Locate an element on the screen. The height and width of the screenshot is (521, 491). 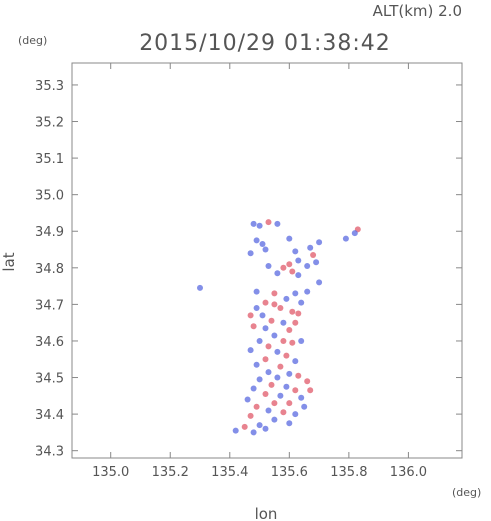
y-tick-label: 34.8 is located at coordinates (49, 269).